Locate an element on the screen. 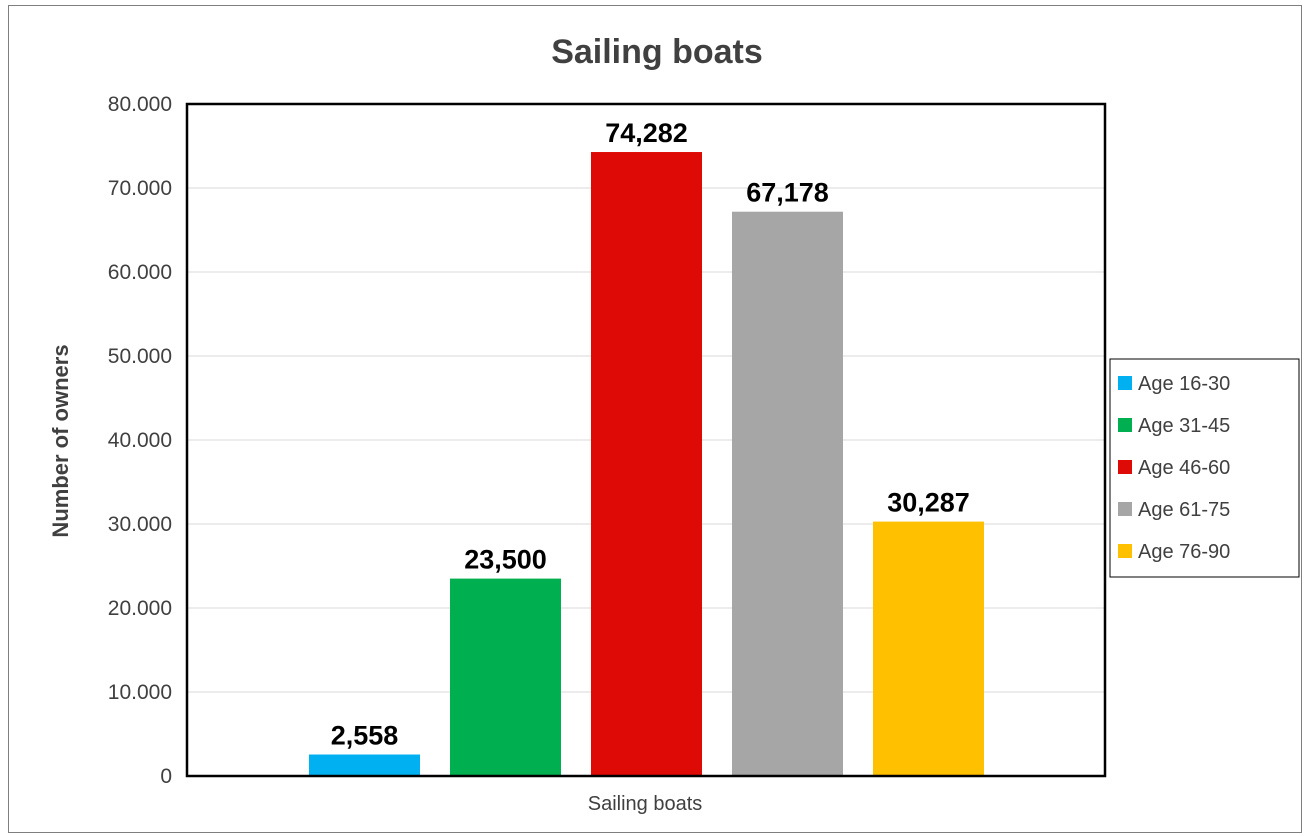  legend-label: Age 31-45 is located at coordinates (1184, 426).